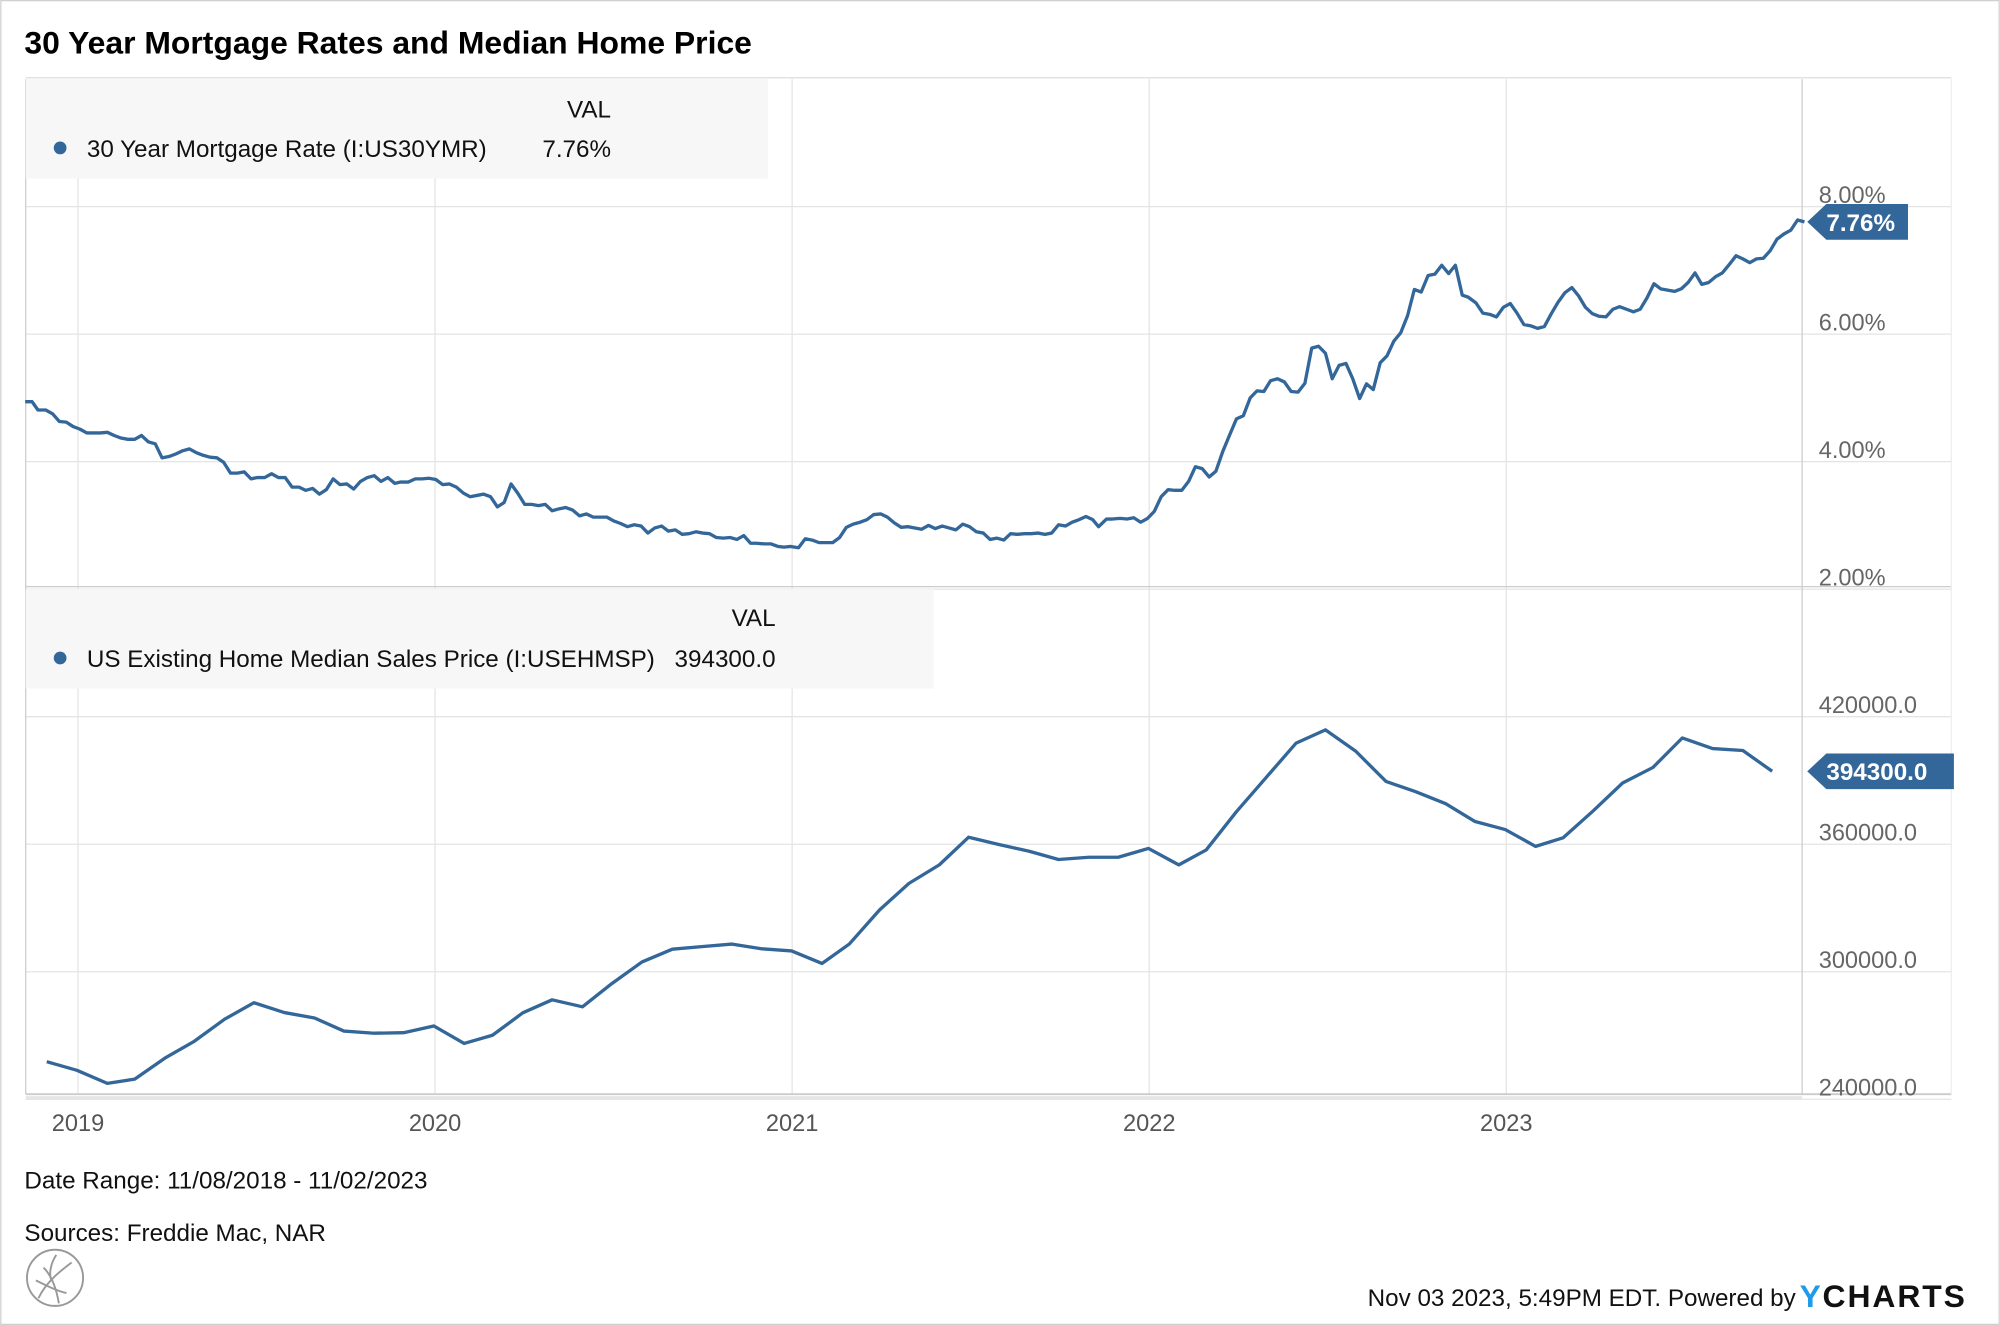 This screenshot has height=1325, width=2000. What do you see at coordinates (225, 1181) in the screenshot?
I see `date-range: Date Range: 11/08/2018 - 11/02/2023` at bounding box center [225, 1181].